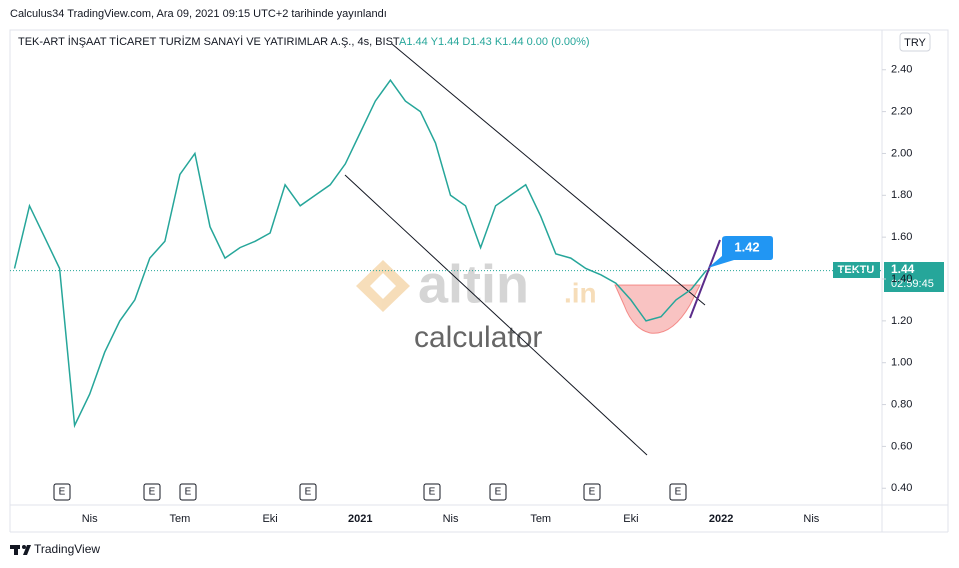 This screenshot has height=568, width=959. What do you see at coordinates (705, 279) in the screenshot?
I see `breakout-line` at bounding box center [705, 279].